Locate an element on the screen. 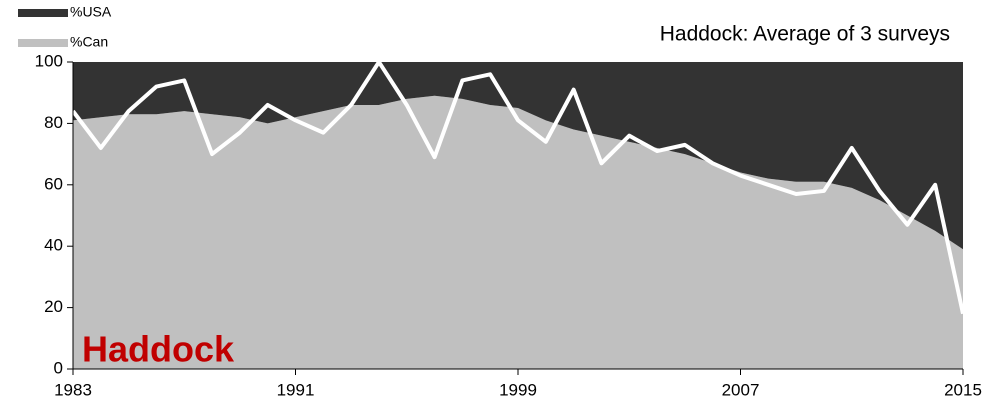  x-tick-label: 2007 is located at coordinates (741, 389).